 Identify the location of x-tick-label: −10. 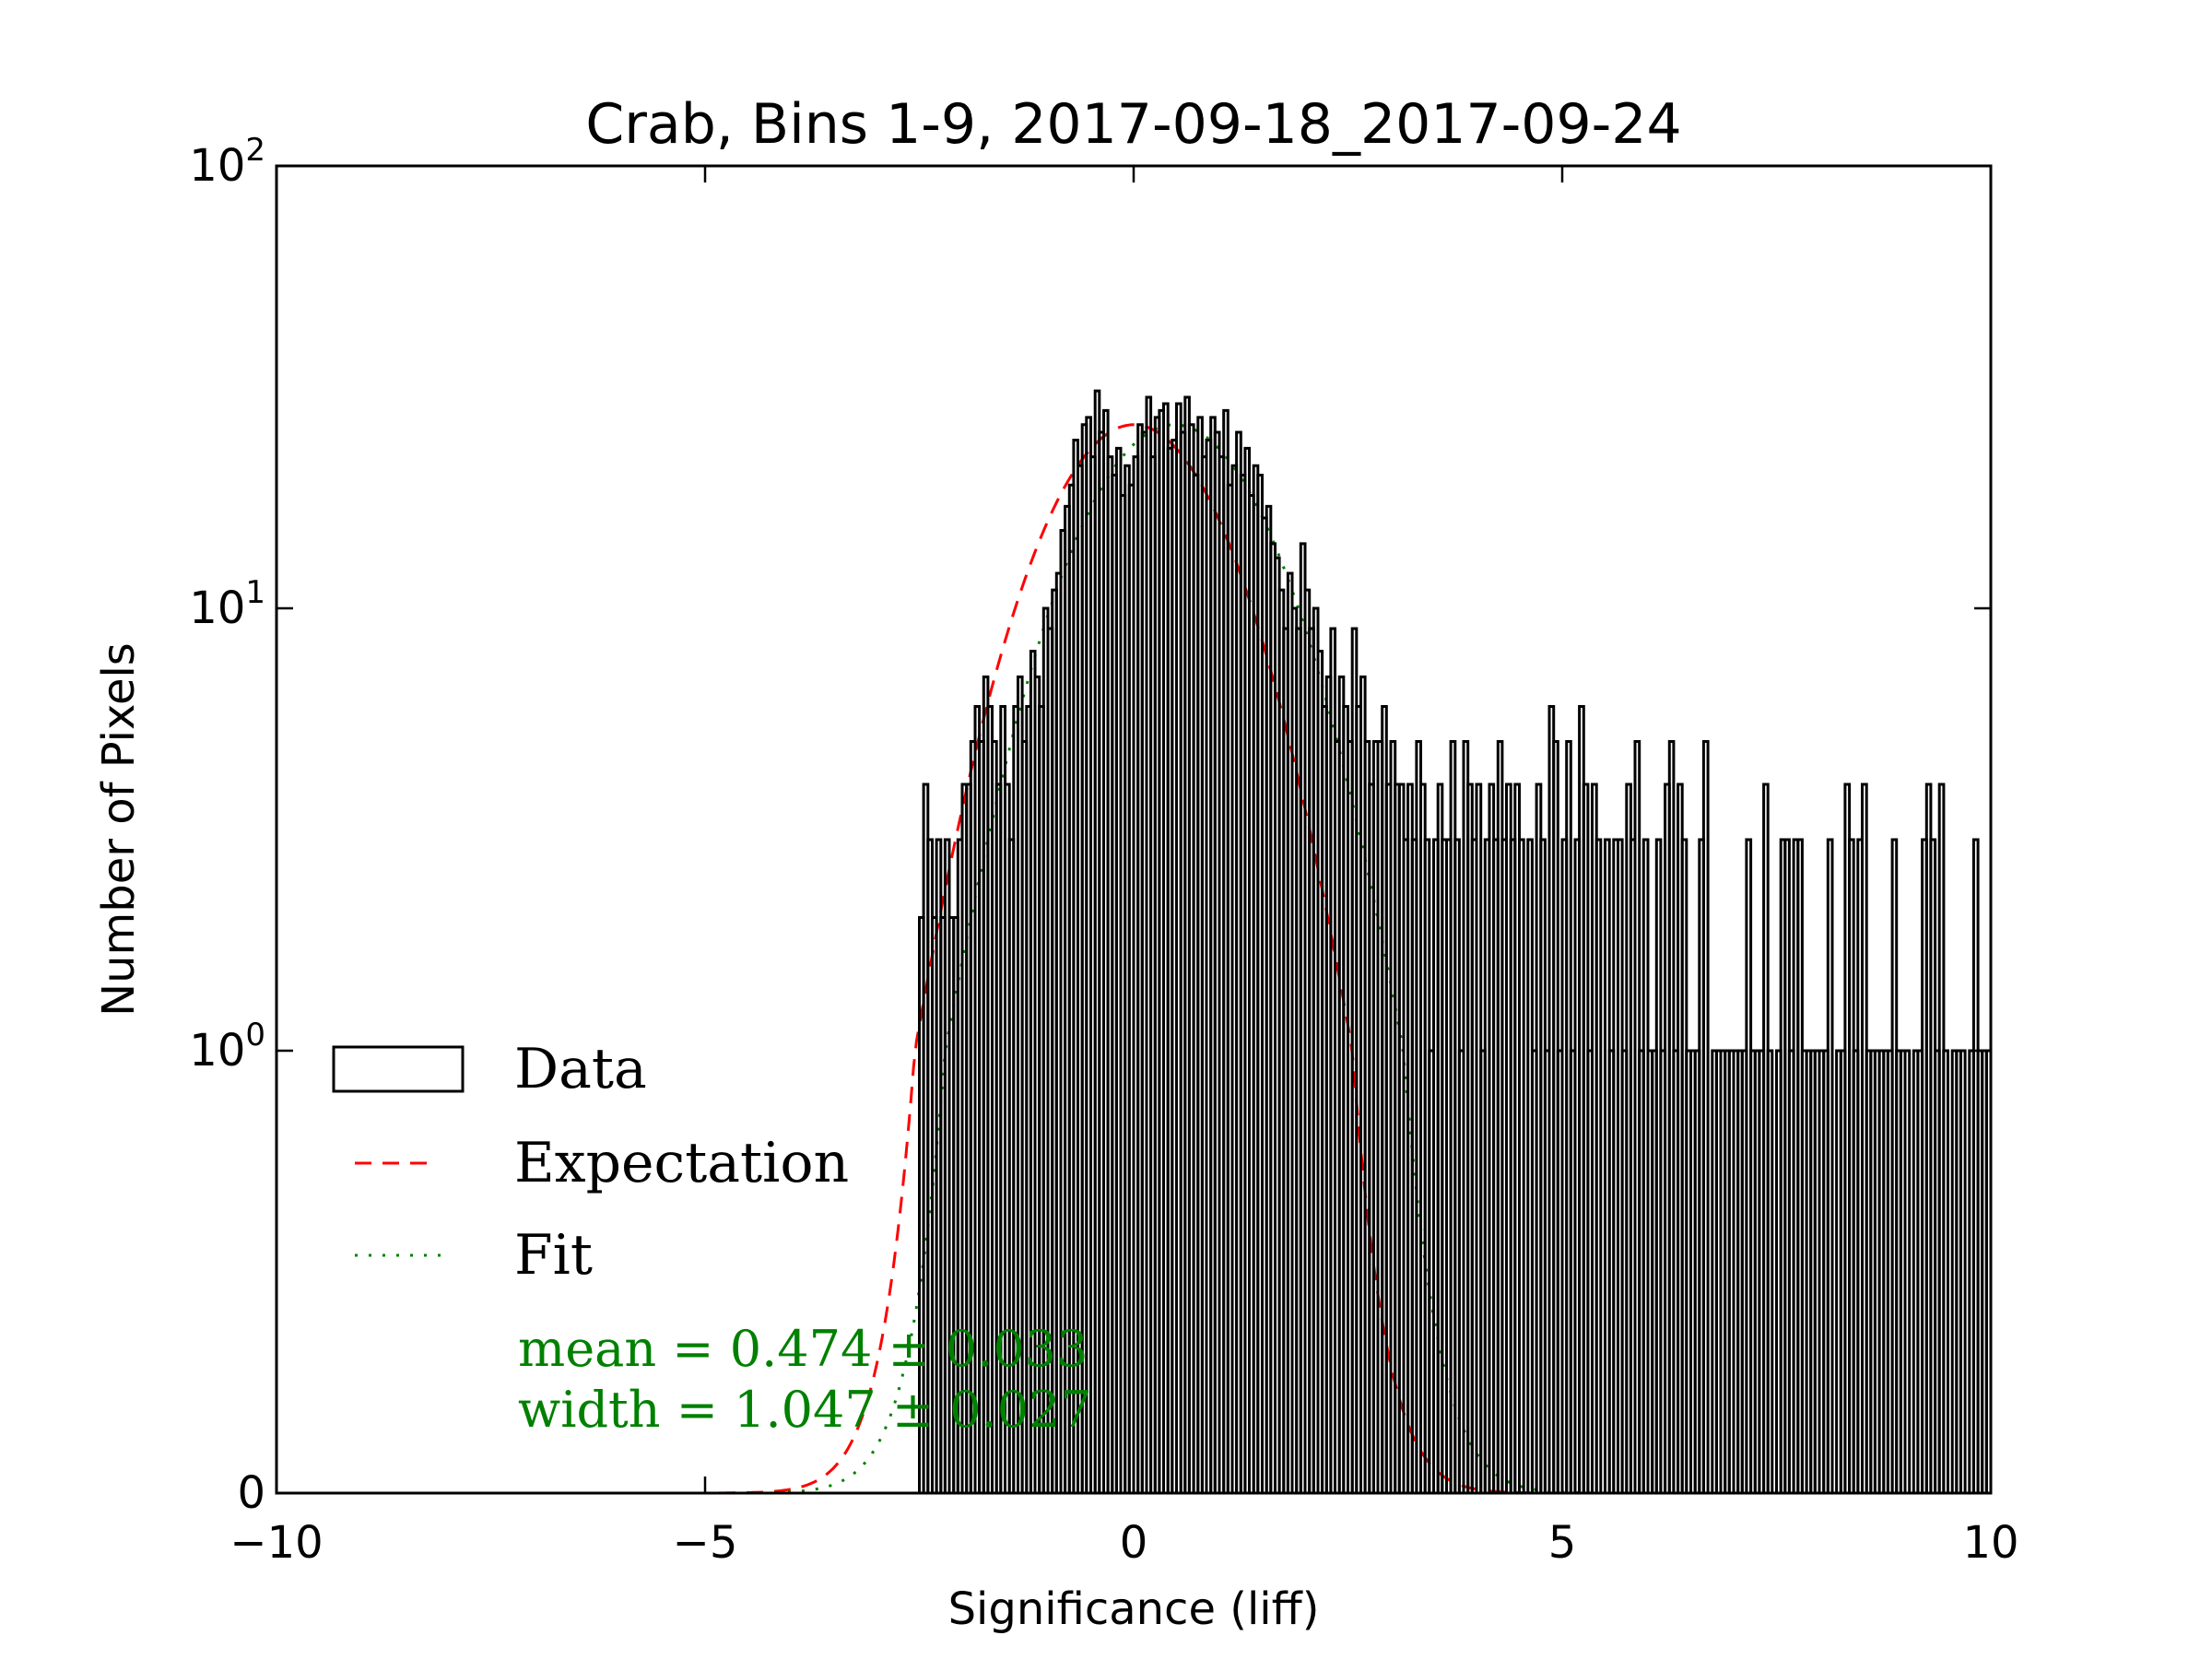
(276, 1543).